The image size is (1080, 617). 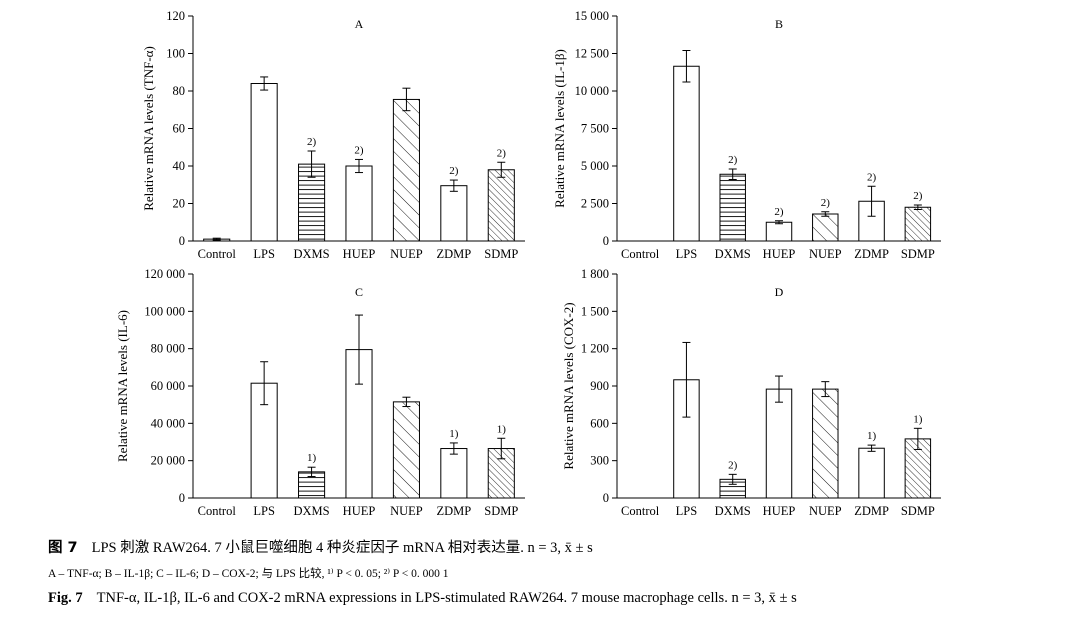 What do you see at coordinates (65, 598) in the screenshot?
I see `caption-english-label: Fig. 7` at bounding box center [65, 598].